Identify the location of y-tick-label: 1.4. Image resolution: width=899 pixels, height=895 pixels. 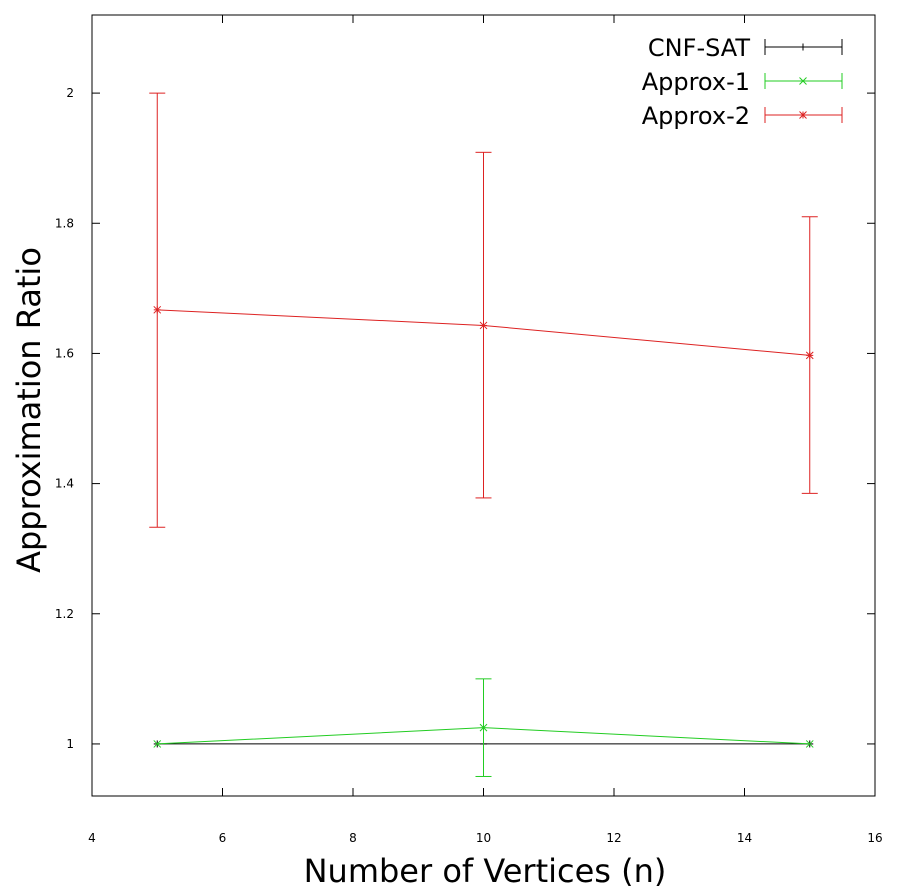
(64, 484).